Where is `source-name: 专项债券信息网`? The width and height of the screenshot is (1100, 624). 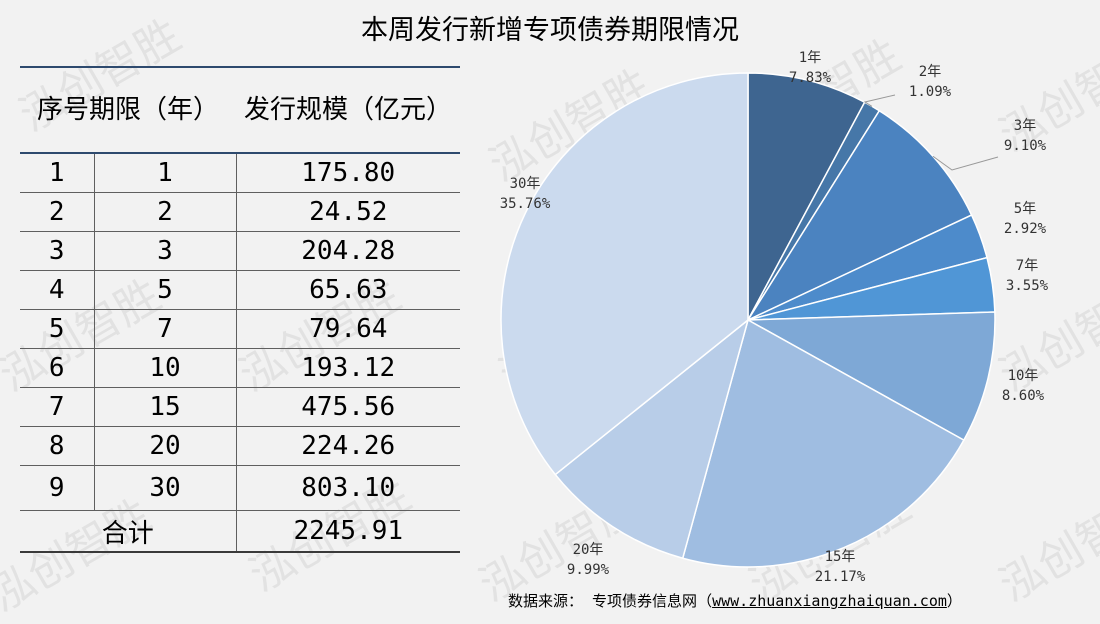
source-name: 专项债券信息网 is located at coordinates (645, 601).